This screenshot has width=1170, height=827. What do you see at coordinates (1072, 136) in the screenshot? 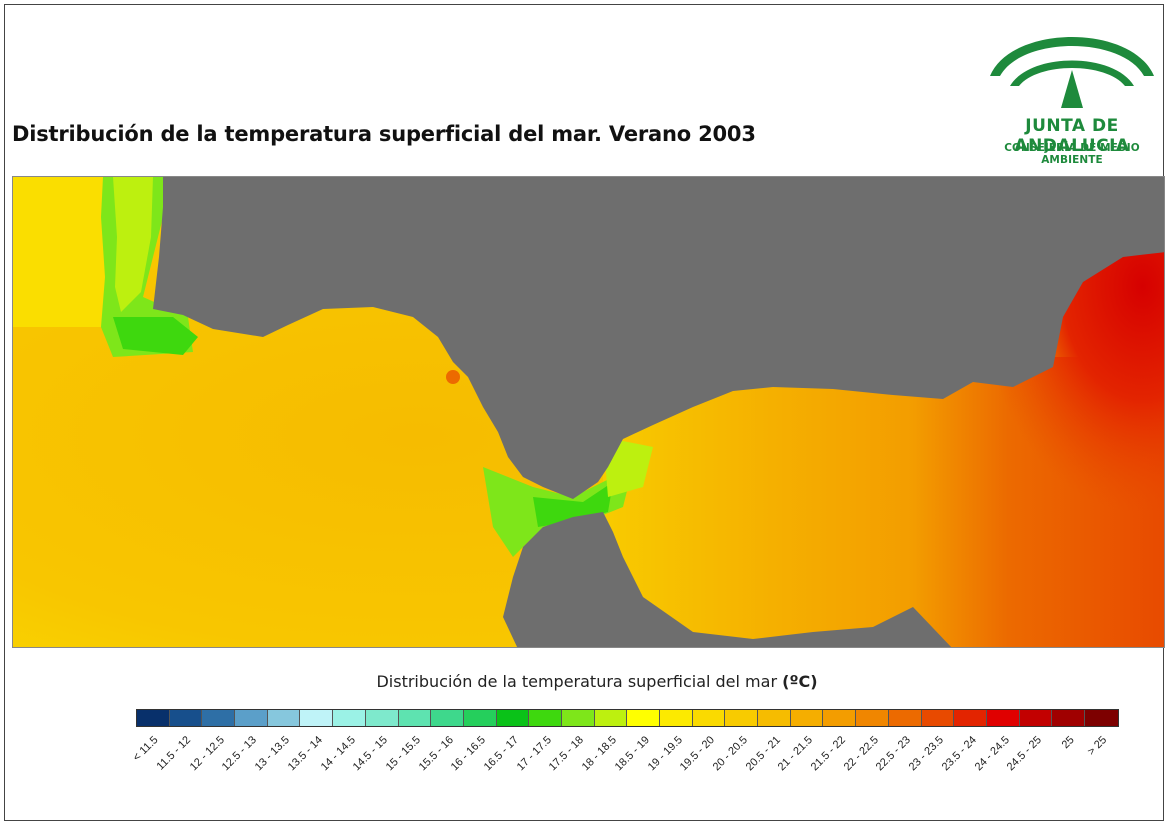
I see `logo-org-name: JUNTA DE ANDALUCIA` at bounding box center [1072, 136].